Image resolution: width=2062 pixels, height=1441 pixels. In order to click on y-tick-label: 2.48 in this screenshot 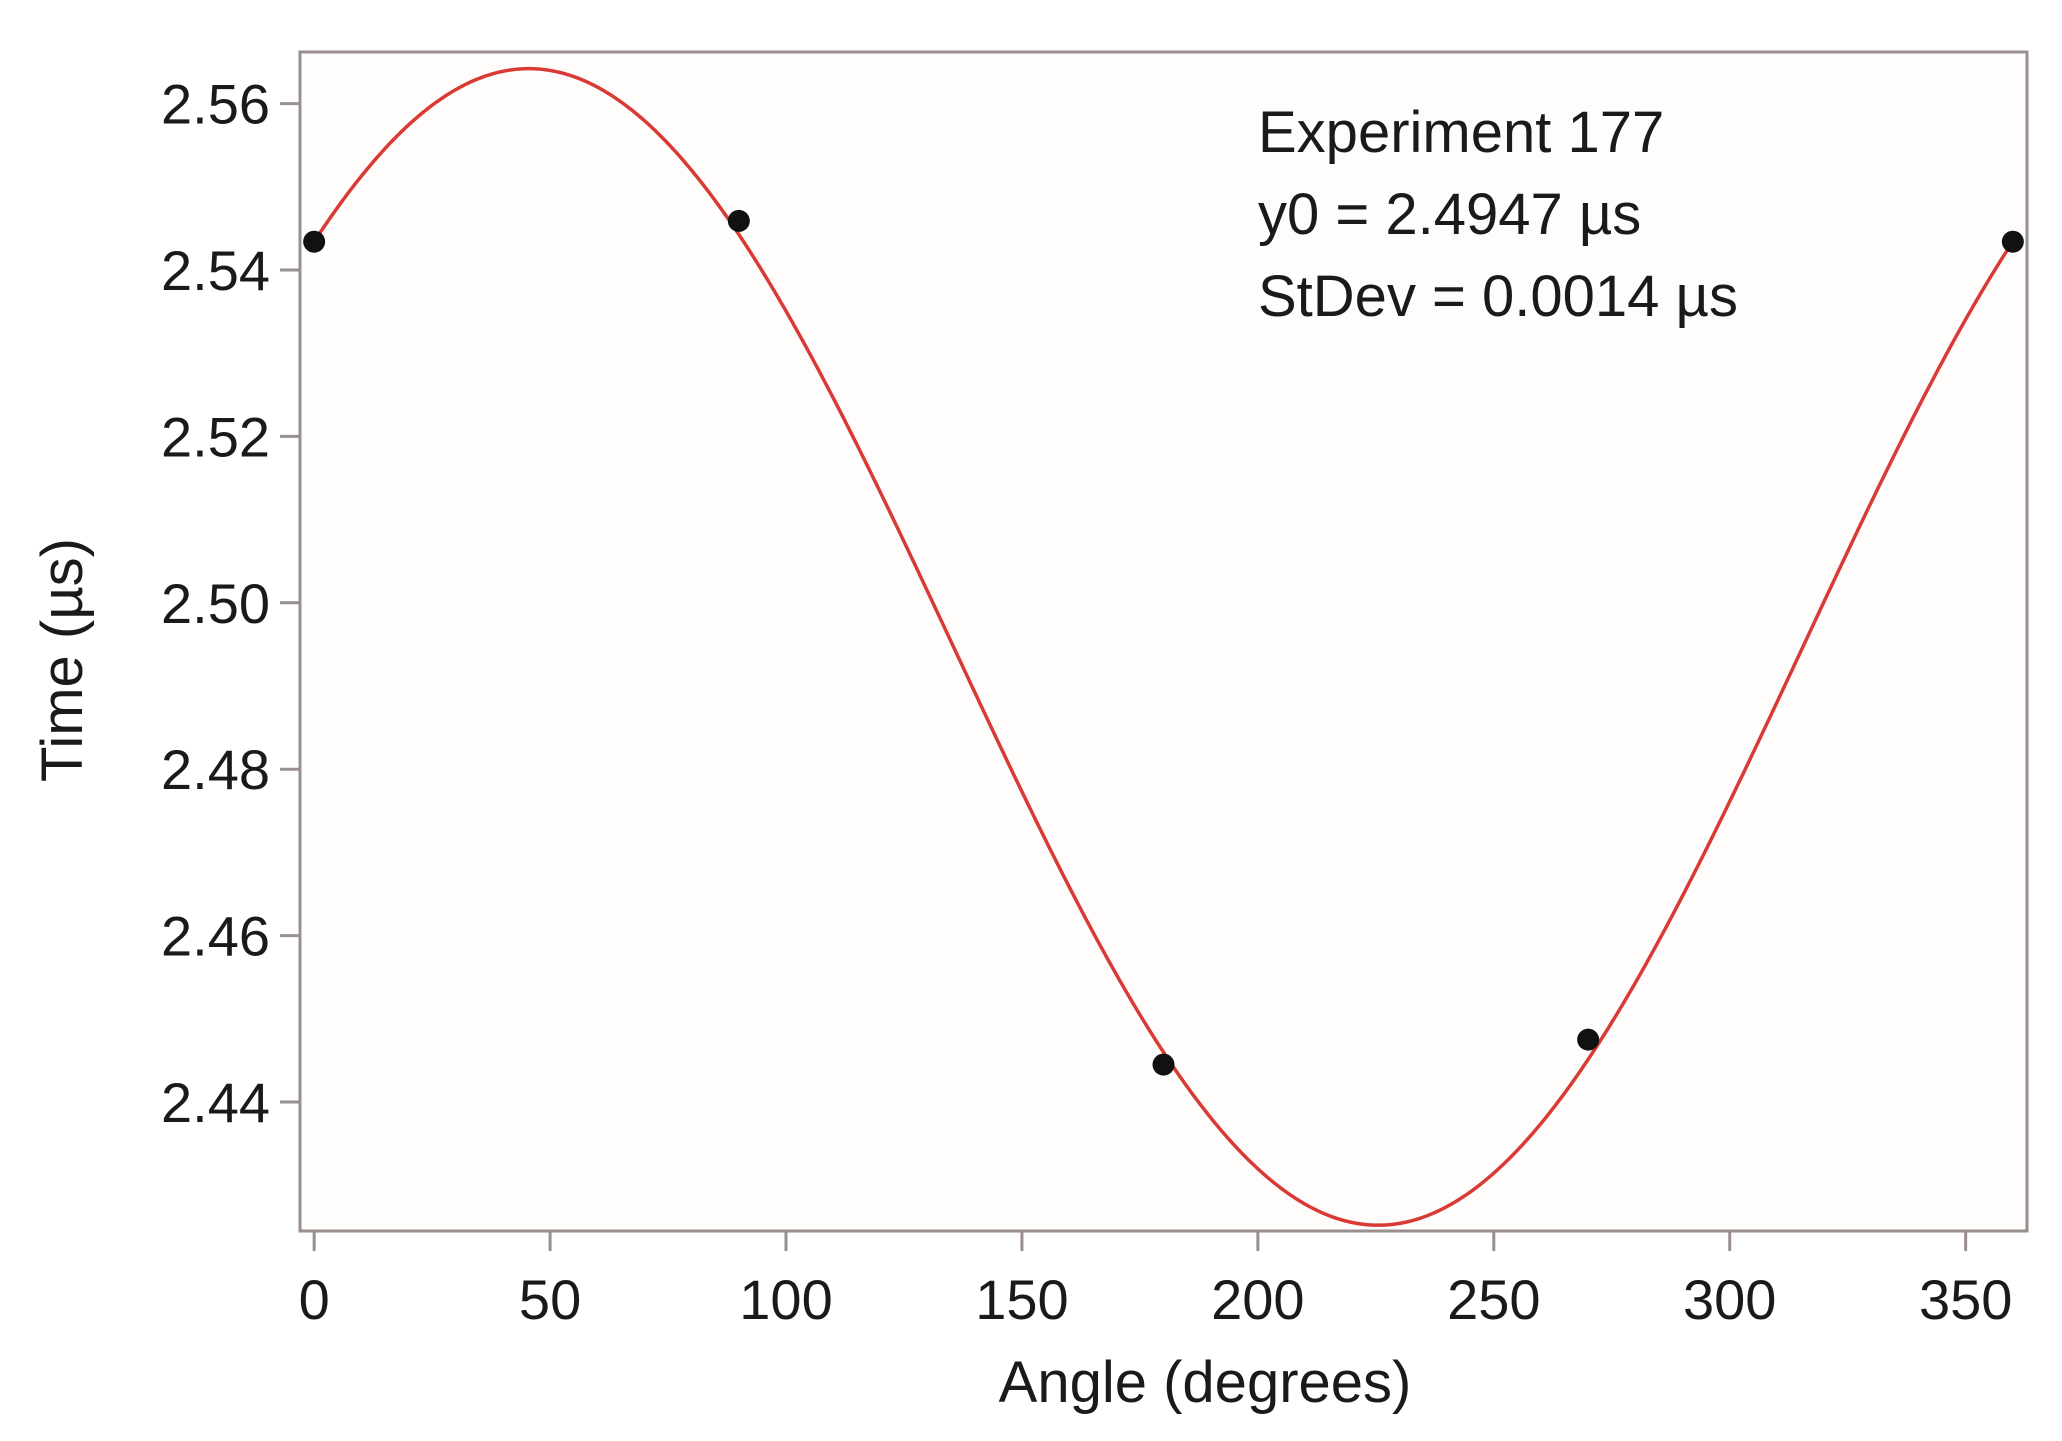, I will do `click(215, 769)`.